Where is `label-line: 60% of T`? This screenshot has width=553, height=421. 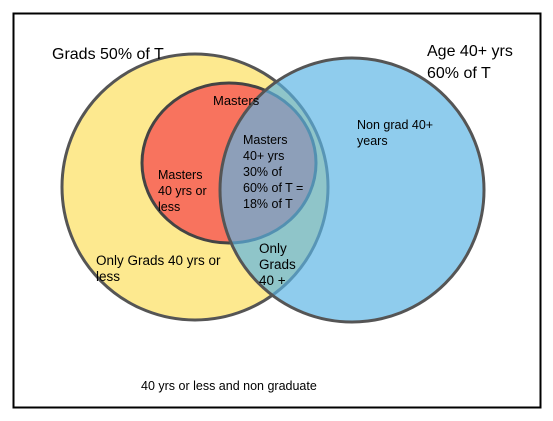
label-line: 60% of T is located at coordinates (459, 73).